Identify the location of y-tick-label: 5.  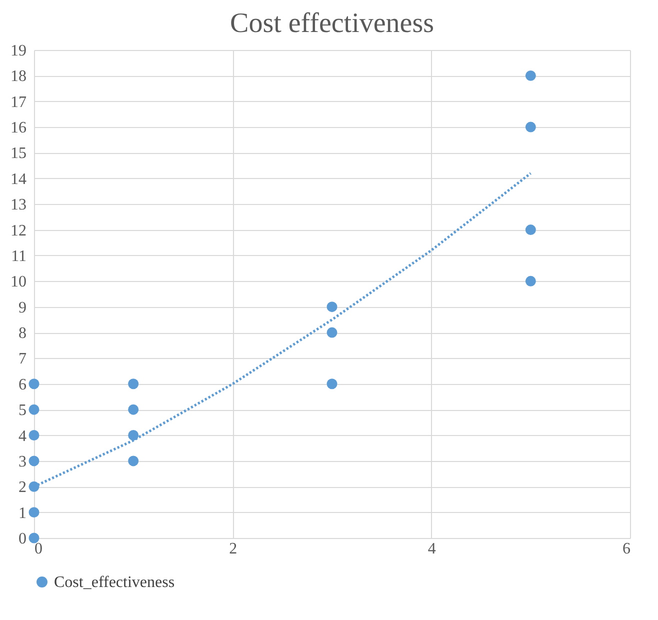
(22, 411).